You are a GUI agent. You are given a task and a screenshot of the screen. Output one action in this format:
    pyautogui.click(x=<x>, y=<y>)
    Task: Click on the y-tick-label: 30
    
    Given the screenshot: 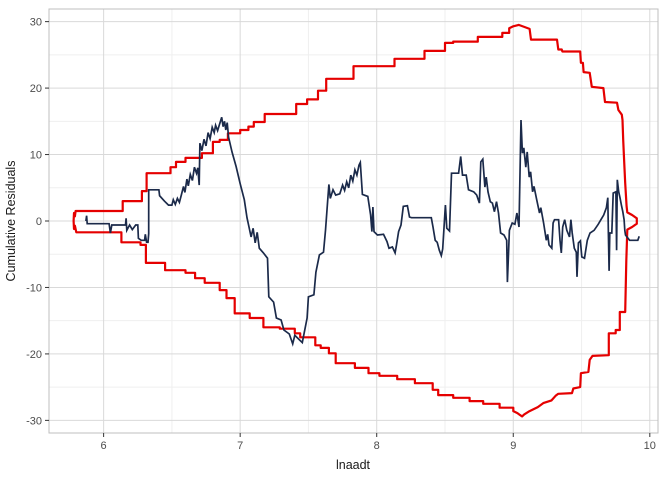 What is the action you would take?
    pyautogui.click(x=36, y=23)
    